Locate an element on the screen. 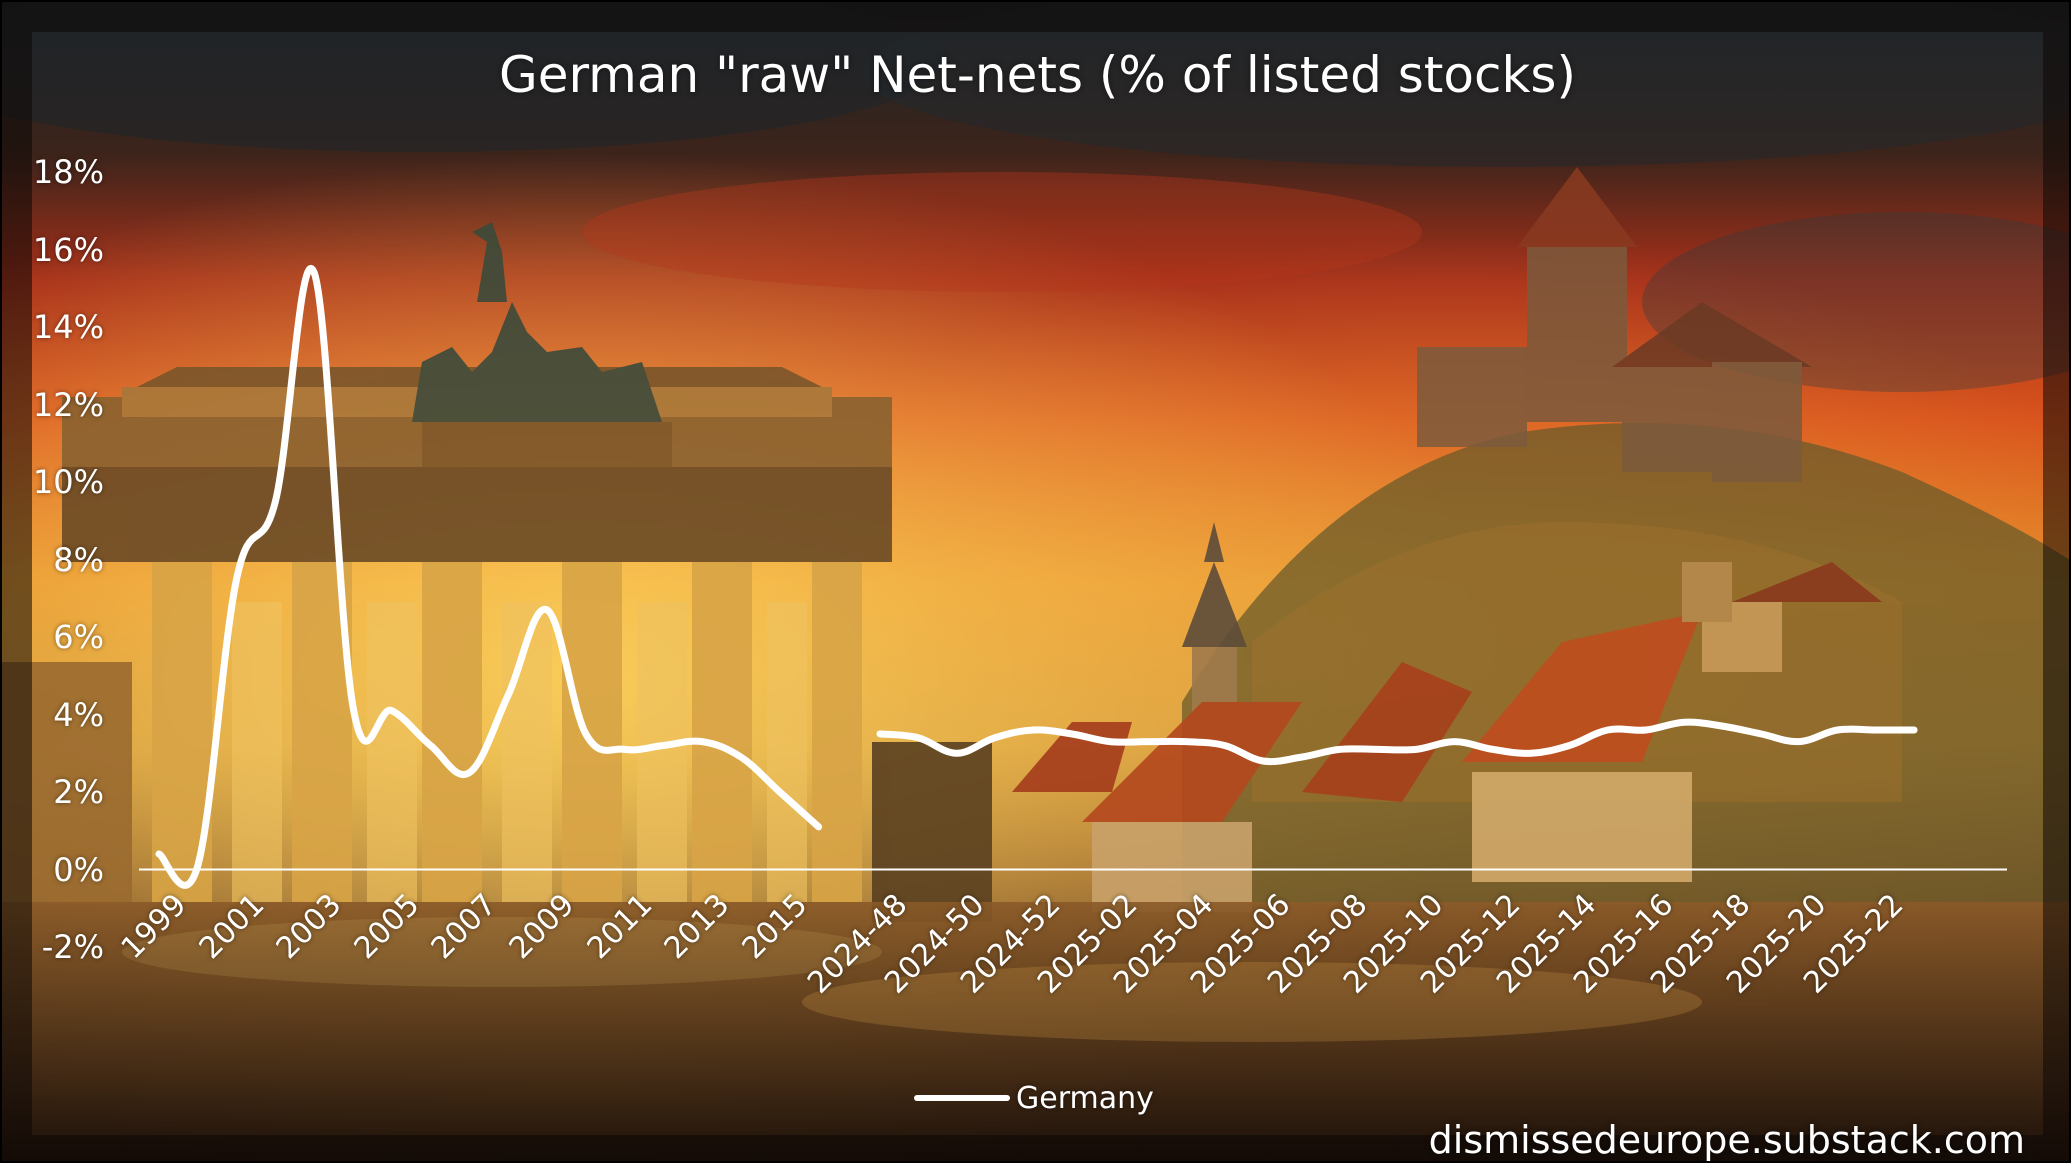  y-tick-label: 4% is located at coordinates (78, 714).